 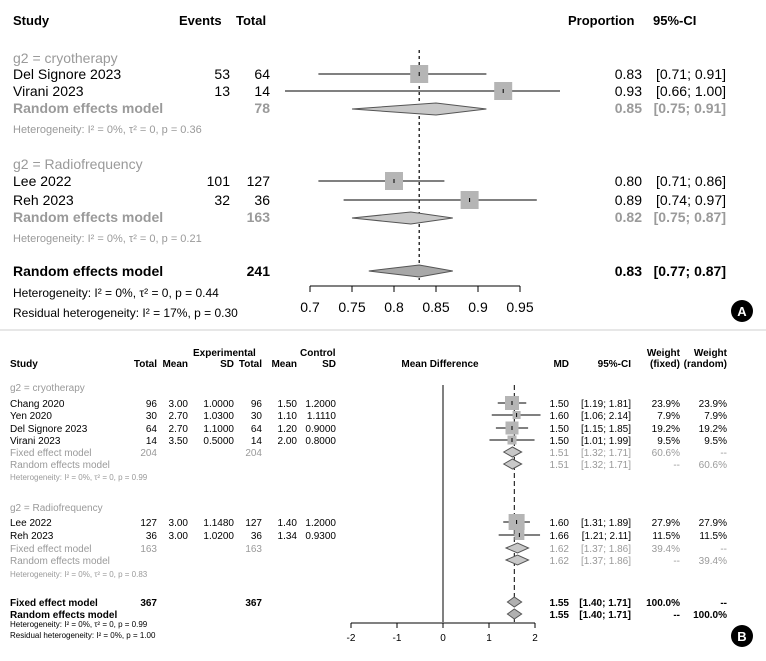 What do you see at coordinates (410, 271) in the screenshot?
I see `overall-diamond` at bounding box center [410, 271].